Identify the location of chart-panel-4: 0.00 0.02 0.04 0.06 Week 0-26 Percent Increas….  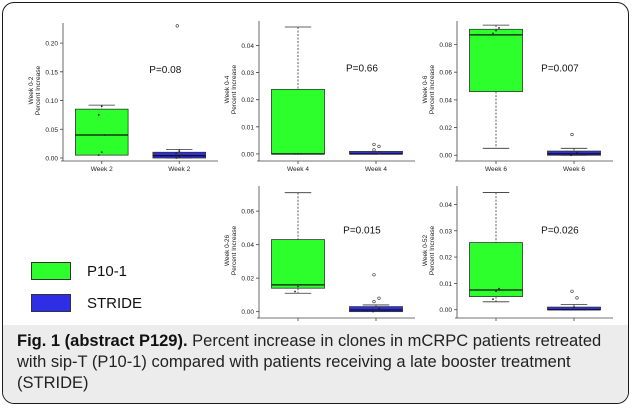
(319, 253).